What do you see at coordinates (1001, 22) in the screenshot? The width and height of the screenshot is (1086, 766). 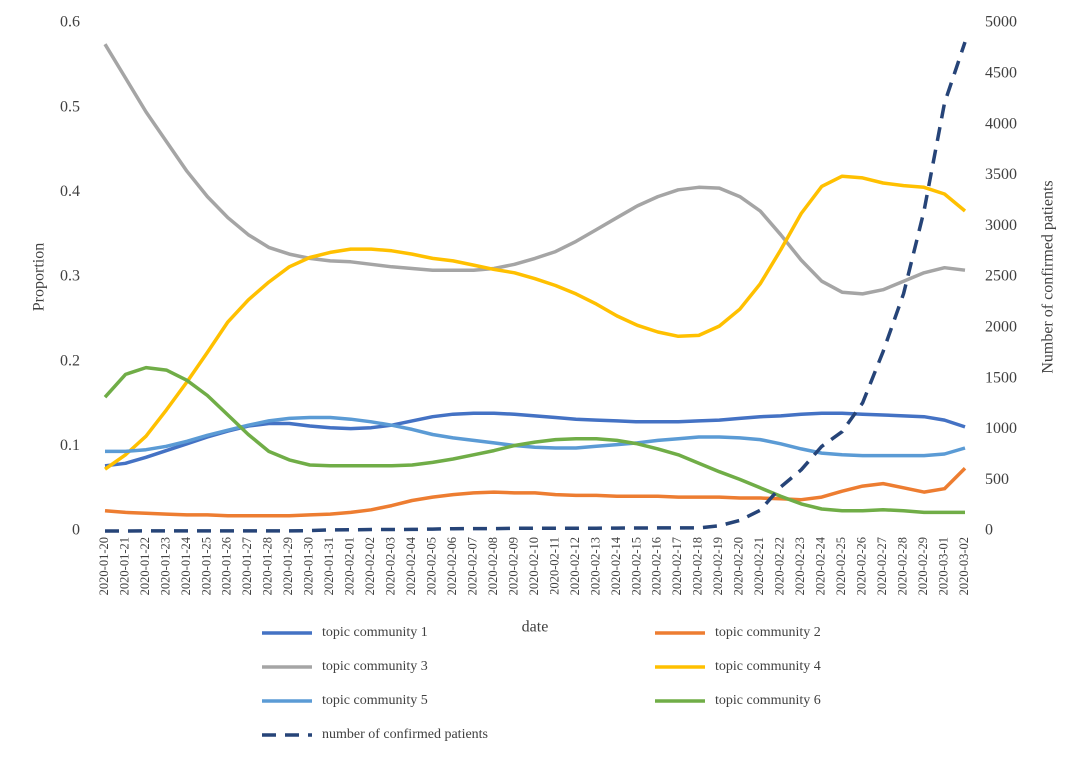 I see `y2-tick-label: 5000` at bounding box center [1001, 22].